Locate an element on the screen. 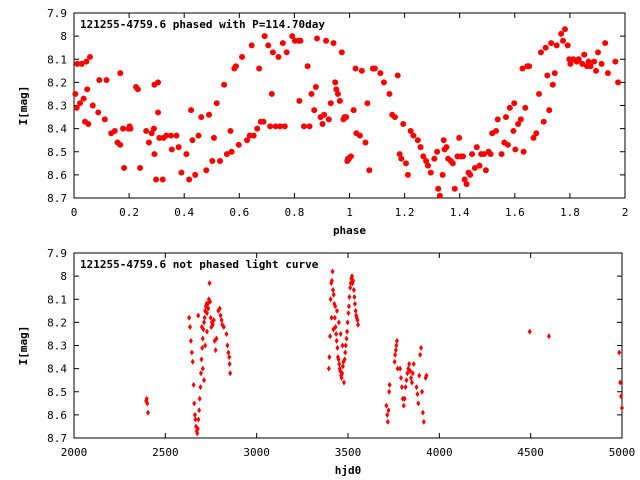 This screenshot has width=640, height=480. x-axis-label: phase is located at coordinates (349, 230).